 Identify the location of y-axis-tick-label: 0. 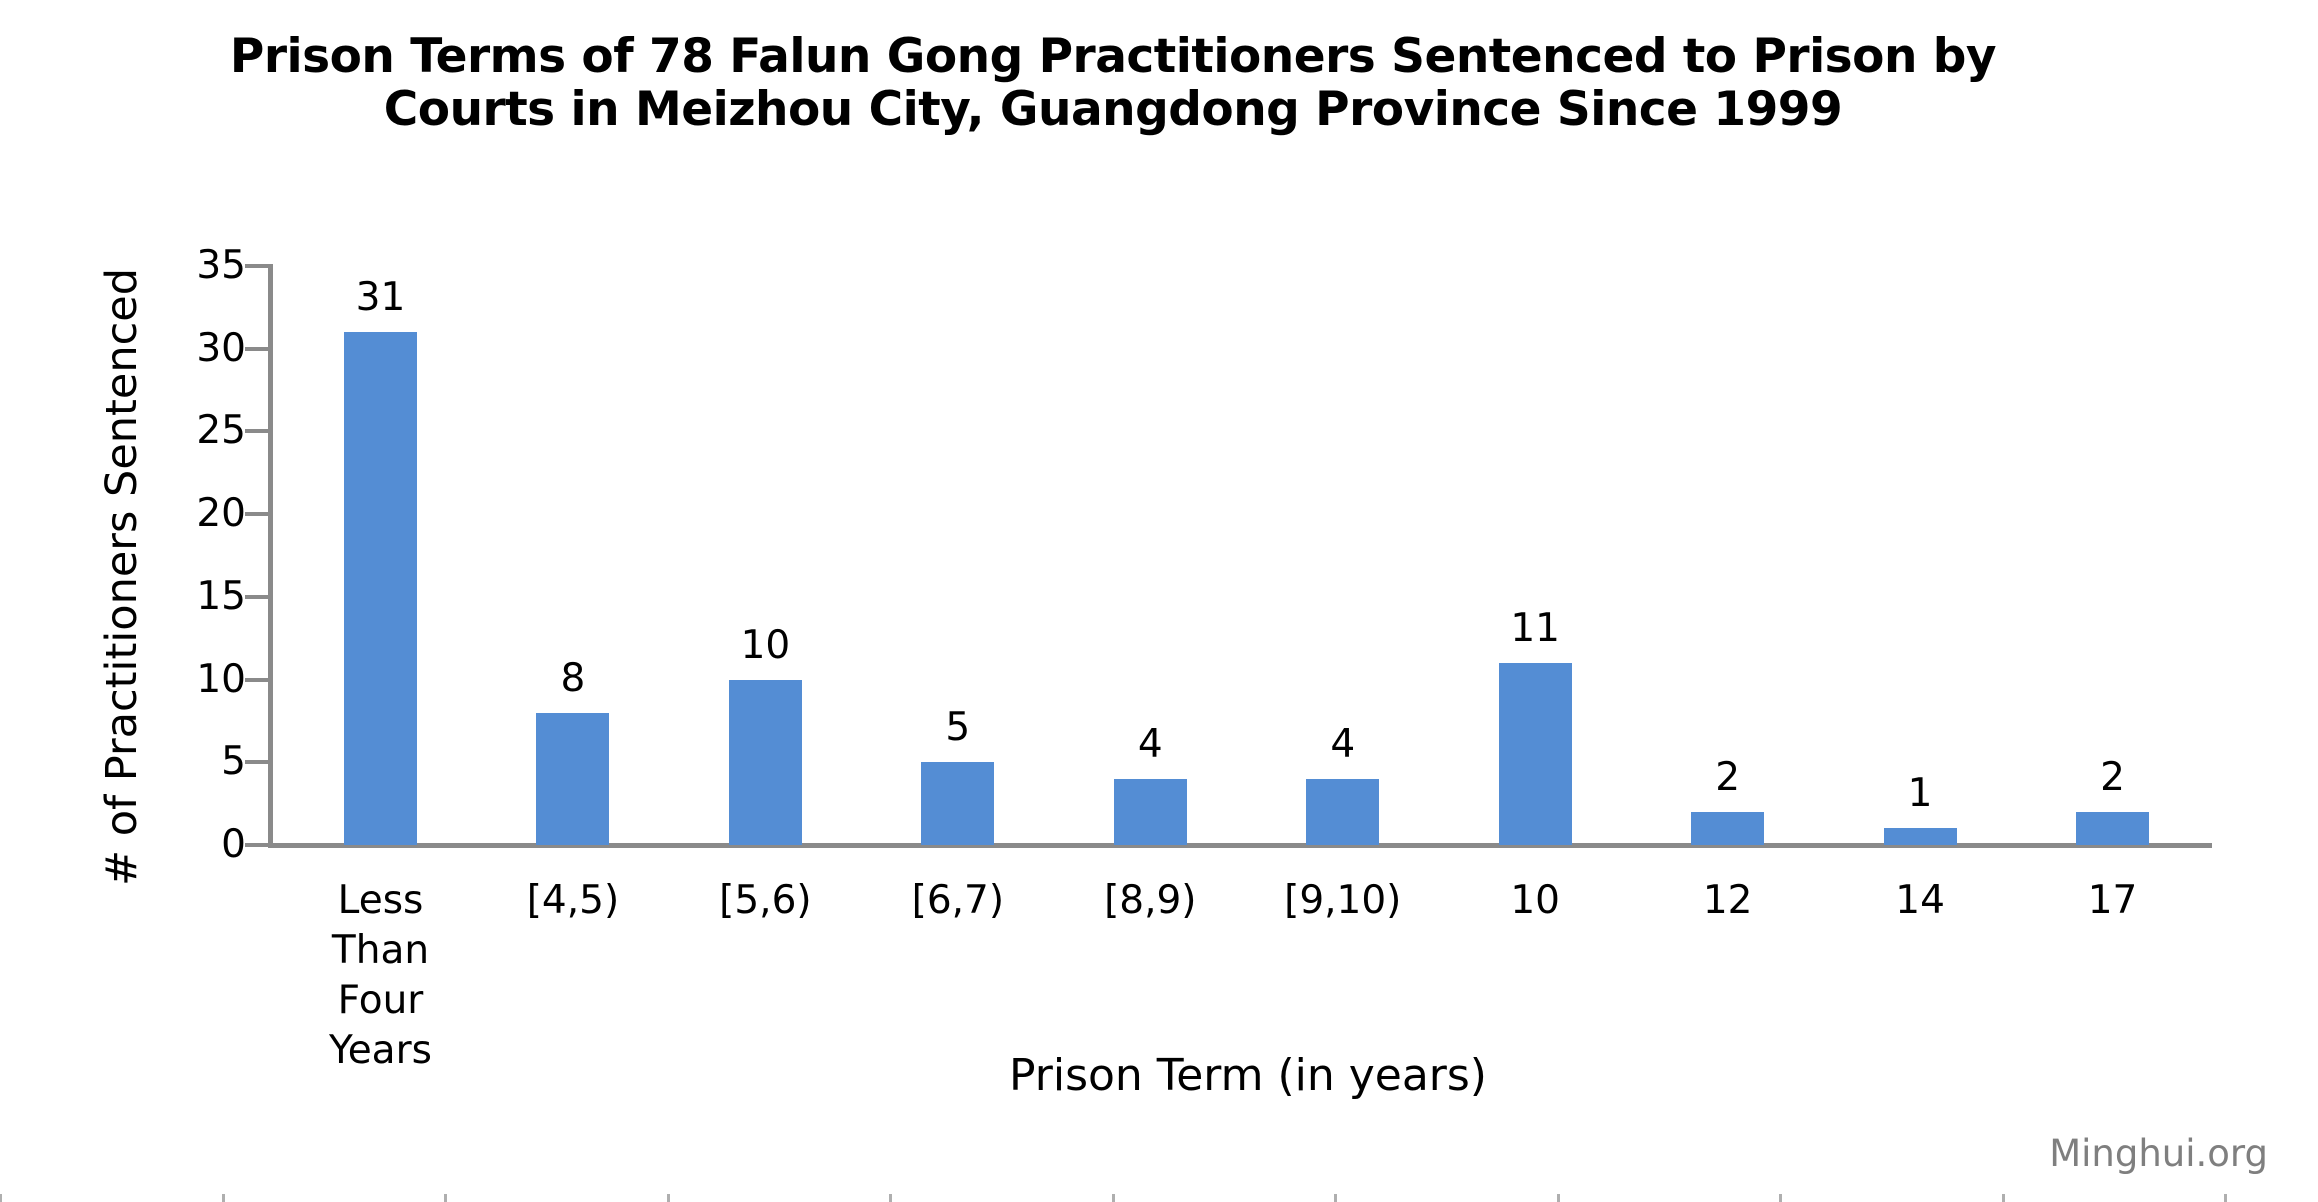
(233, 844).